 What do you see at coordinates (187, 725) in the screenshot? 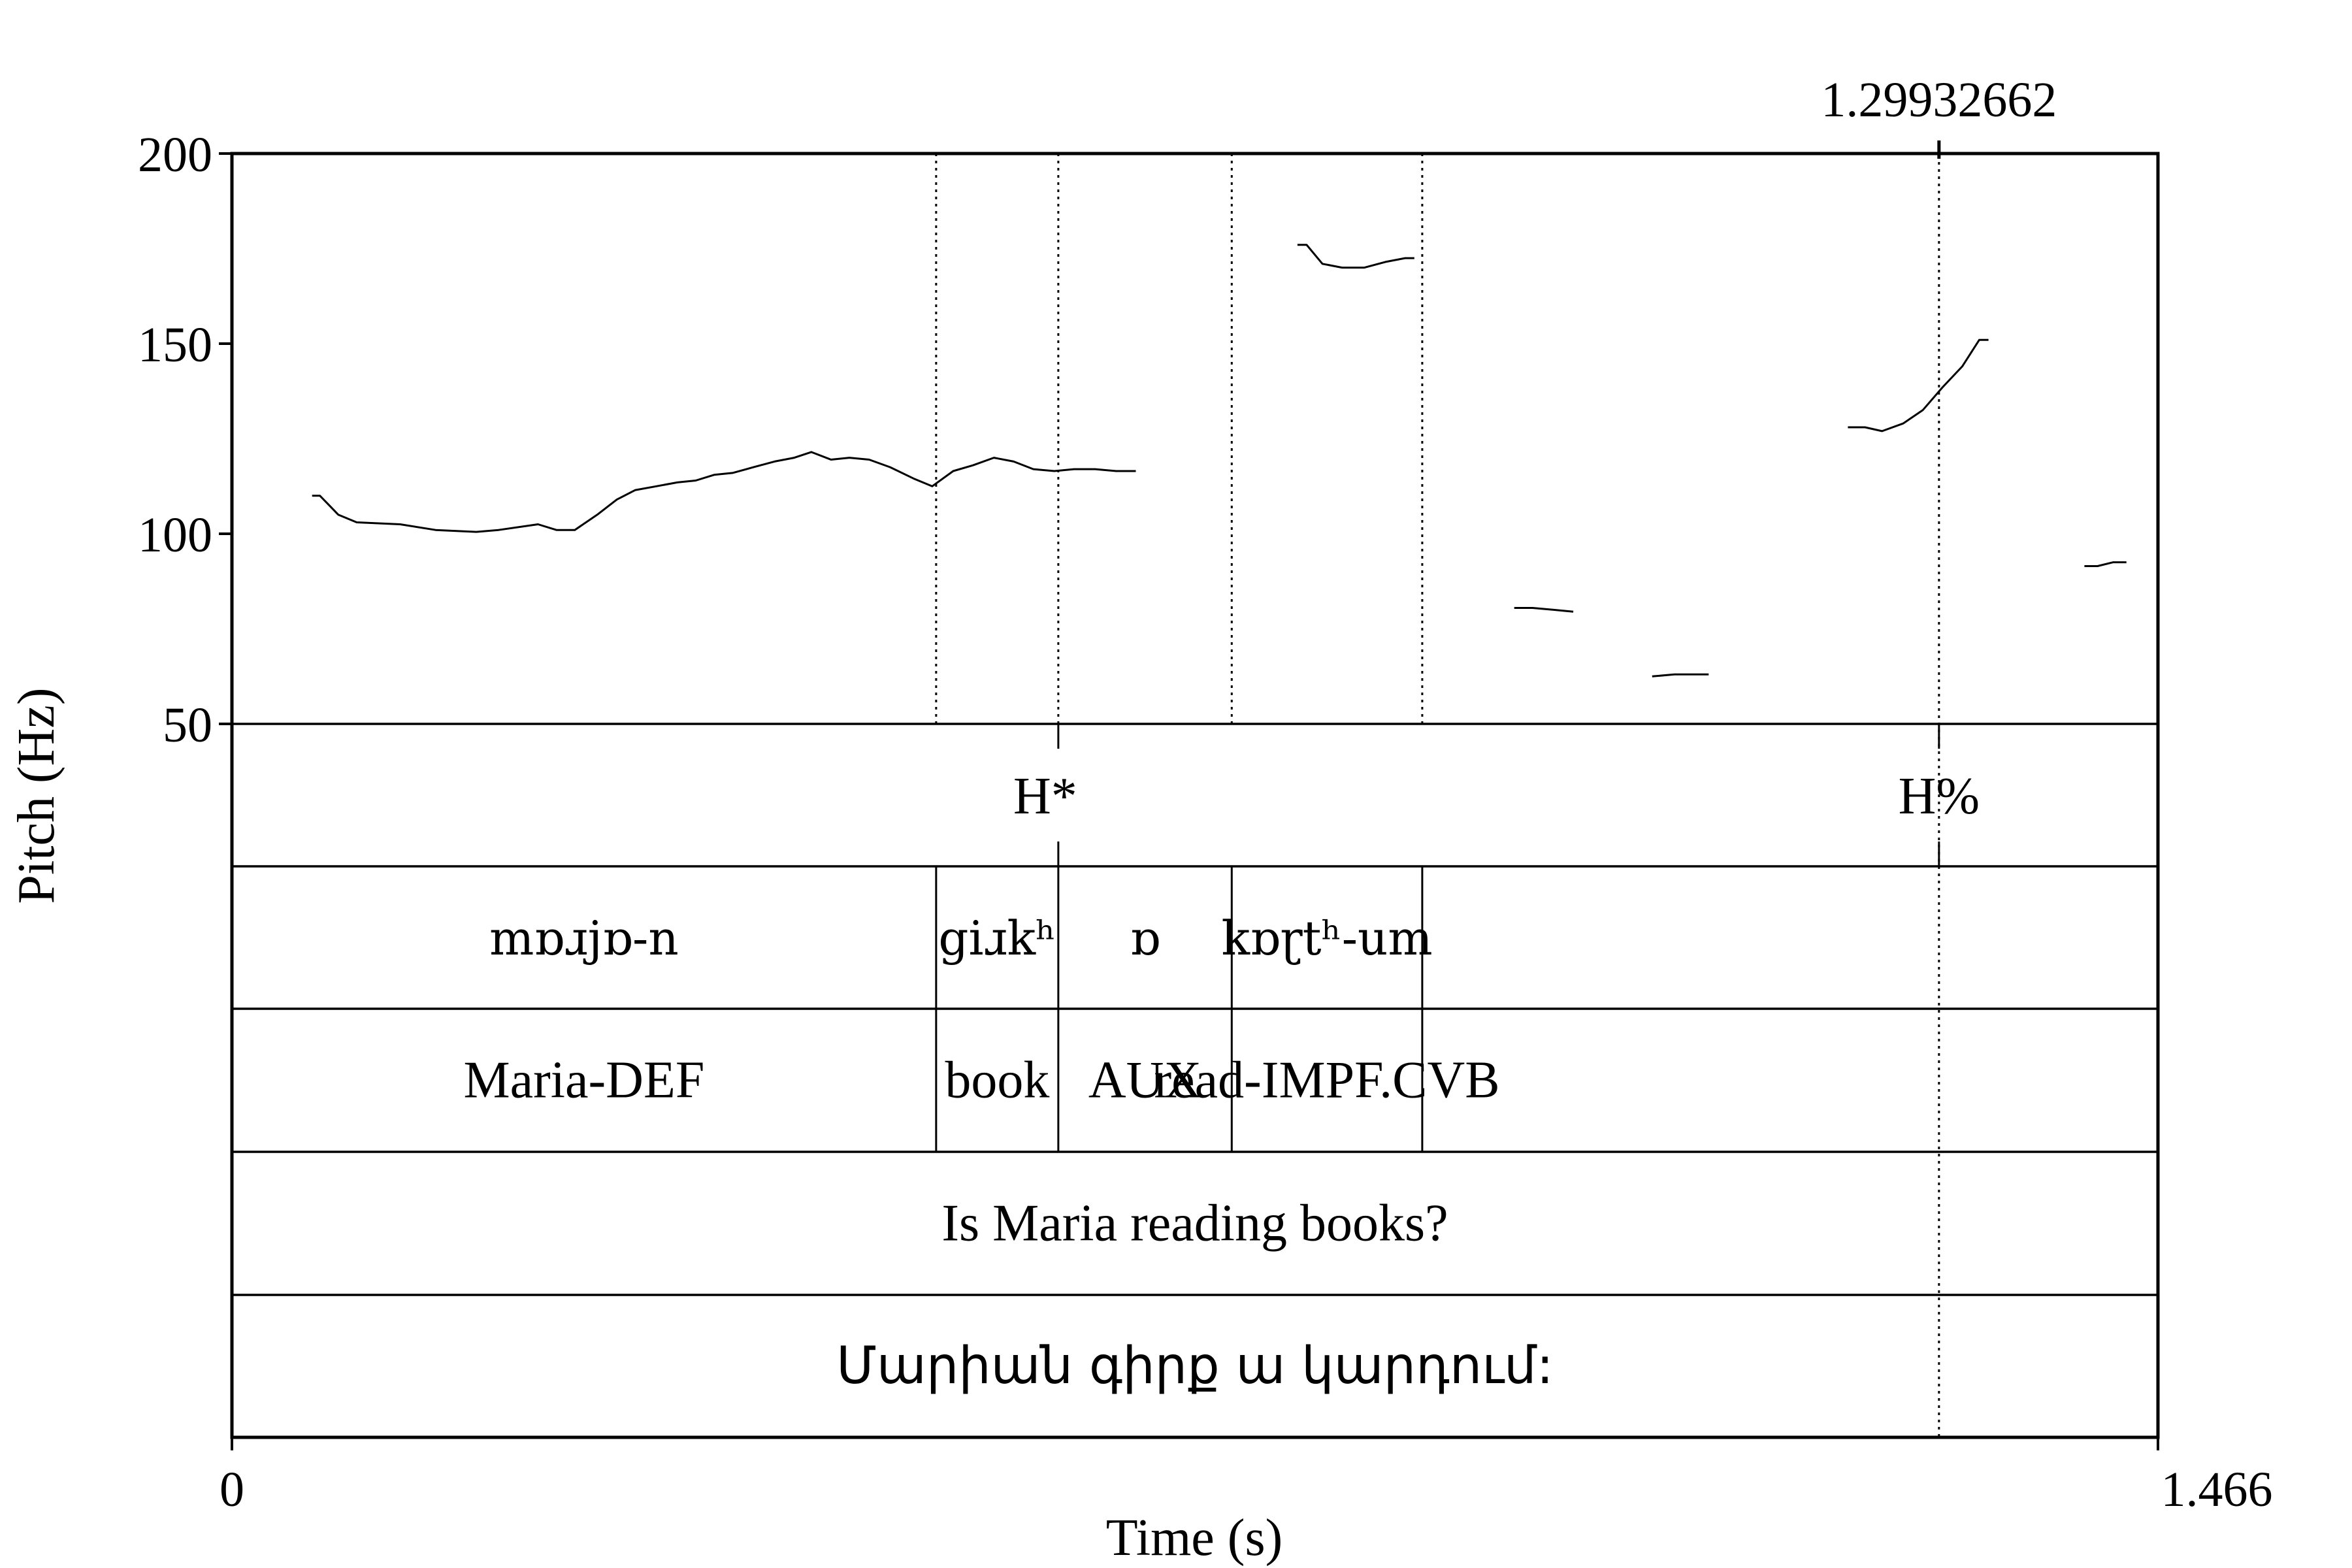
I see `y-tick-label-3: 50` at bounding box center [187, 725].